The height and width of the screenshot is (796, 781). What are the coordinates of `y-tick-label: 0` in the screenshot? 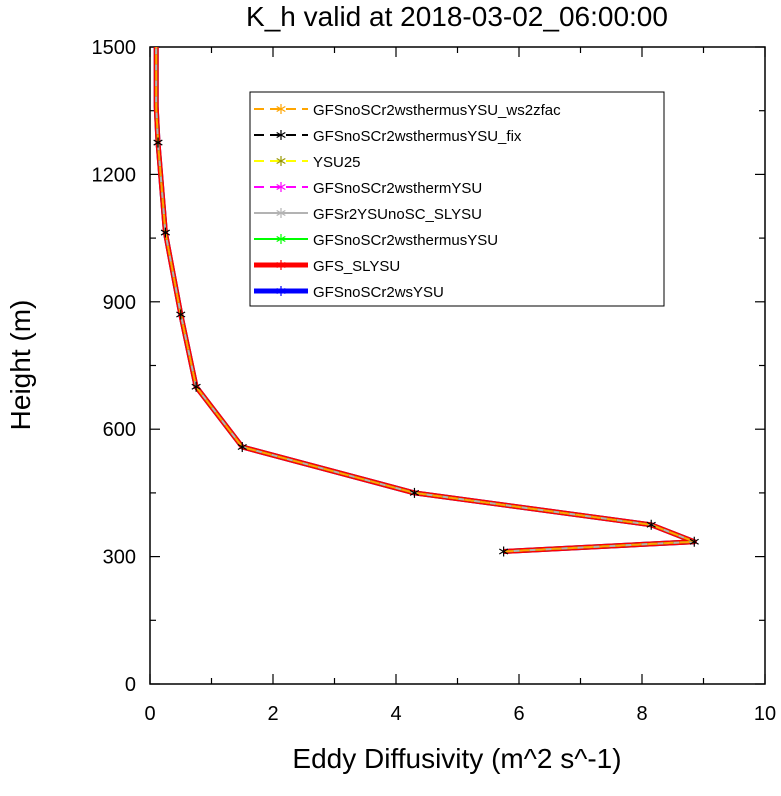 It's located at (130, 685).